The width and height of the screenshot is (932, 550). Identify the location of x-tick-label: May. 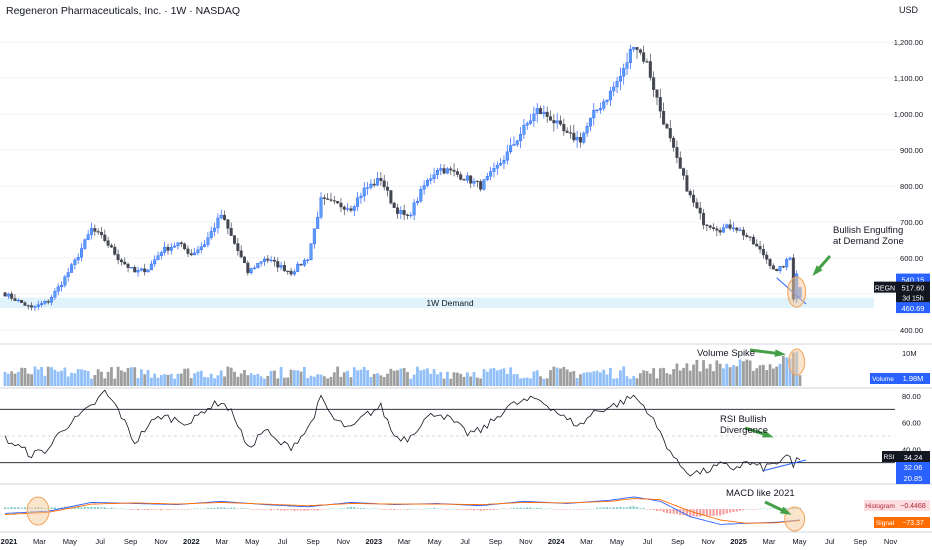
(70, 541).